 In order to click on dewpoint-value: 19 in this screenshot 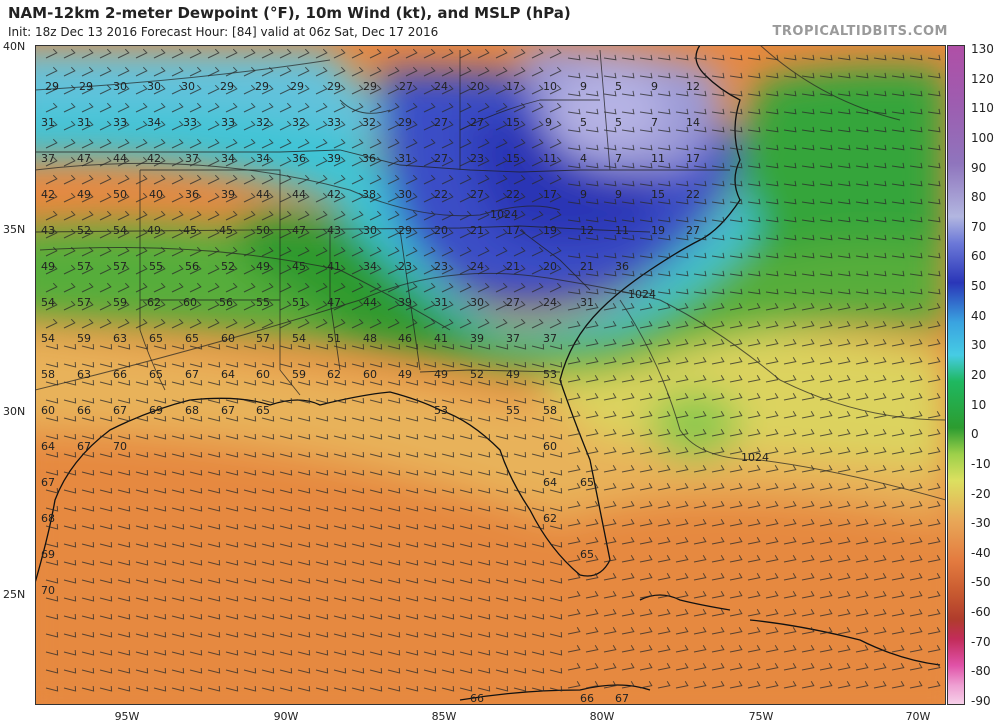, I will do `click(550, 230)`.